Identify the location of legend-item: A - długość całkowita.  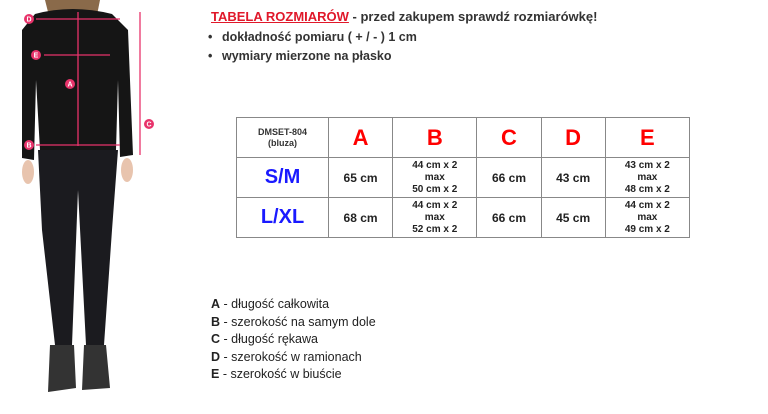
(270, 304).